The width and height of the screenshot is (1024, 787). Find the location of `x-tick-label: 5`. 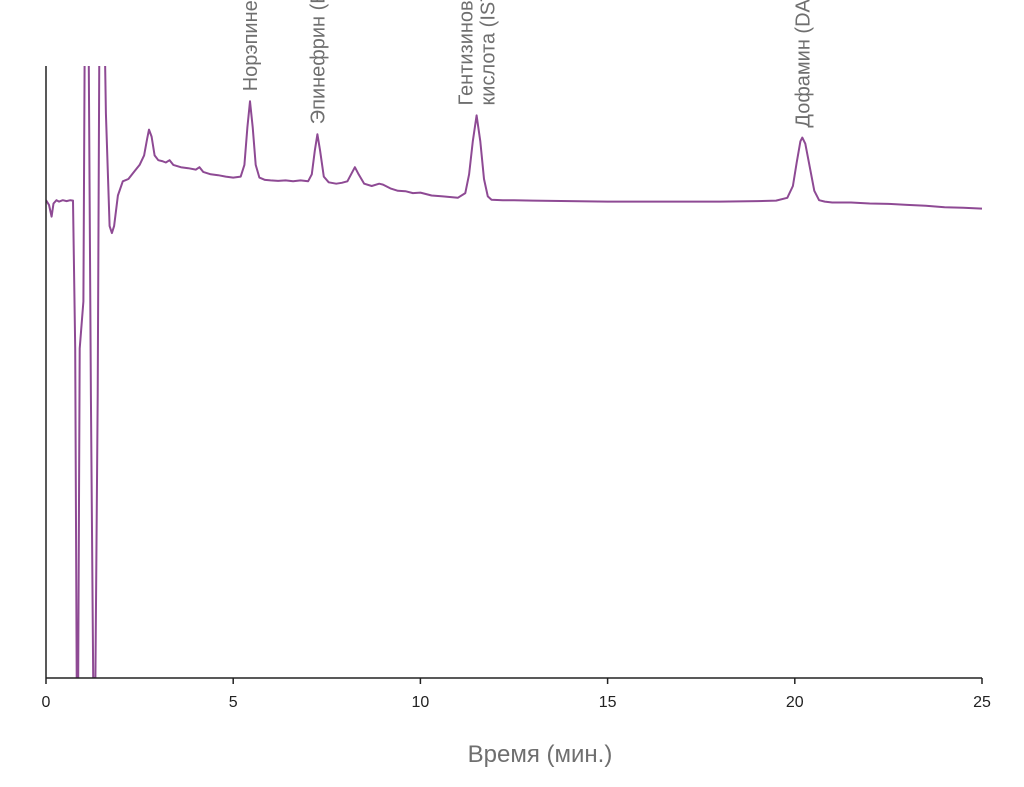

x-tick-label: 5 is located at coordinates (233, 702).